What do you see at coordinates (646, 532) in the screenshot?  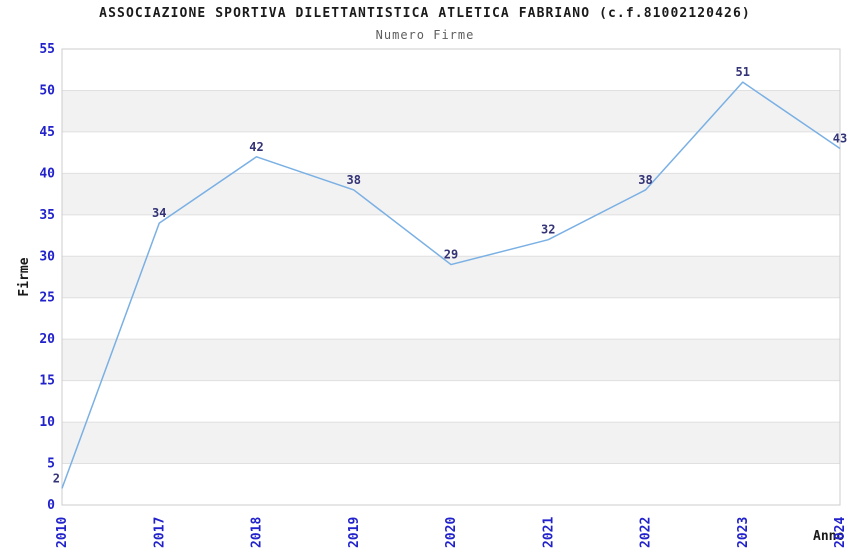 I see `x-tick-label: 2022` at bounding box center [646, 532].